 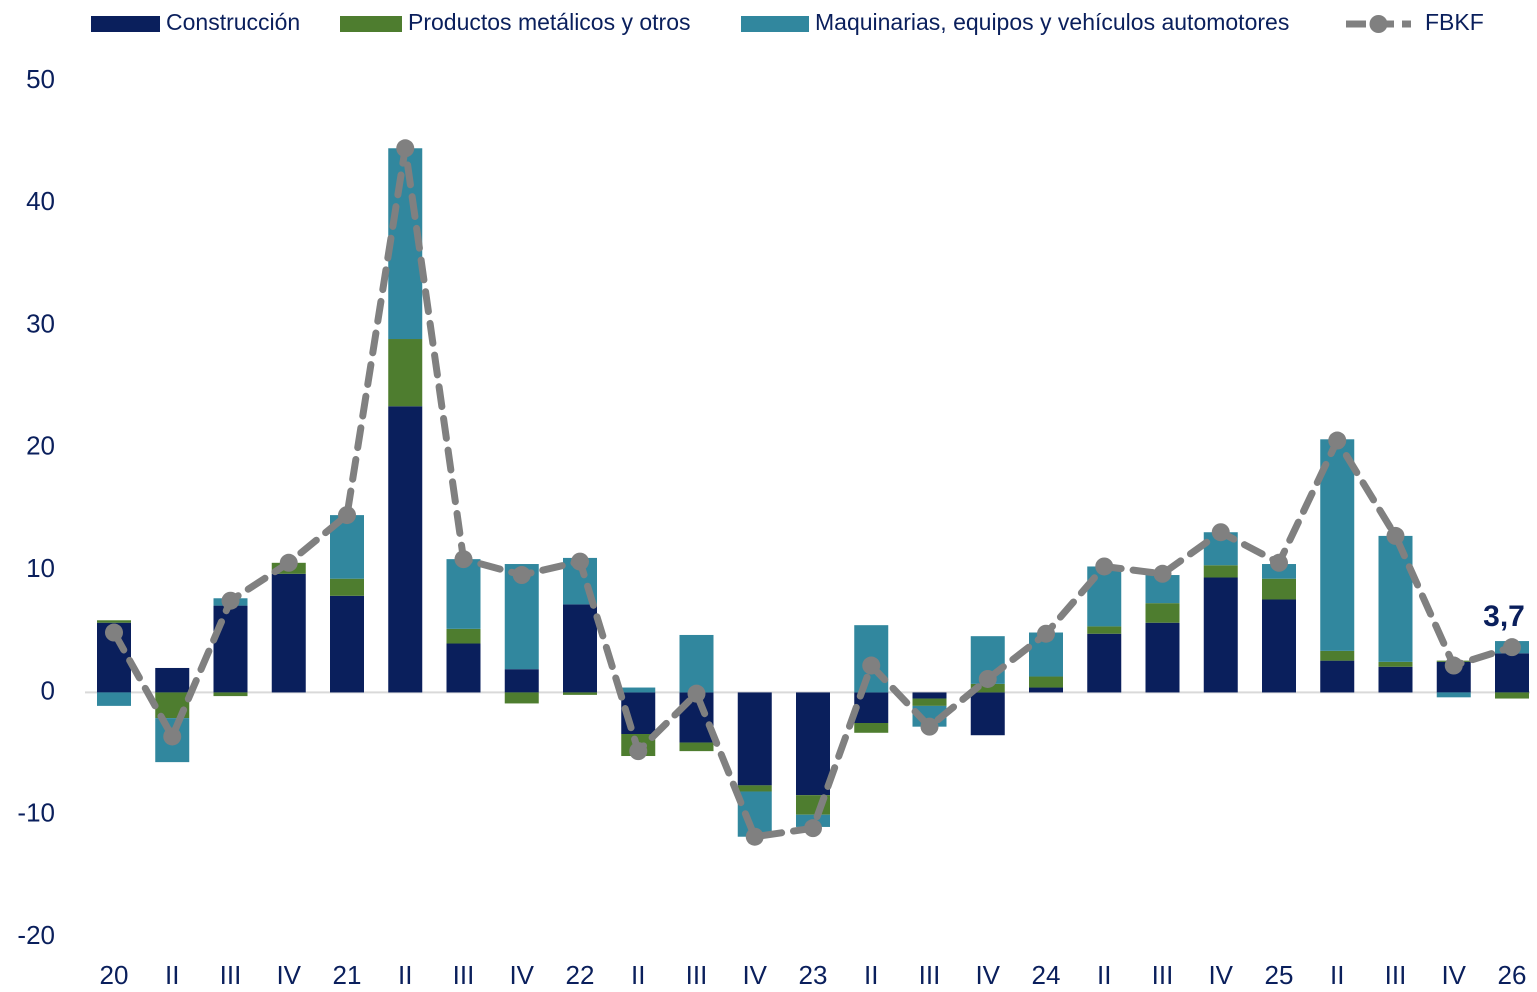 I want to click on x-tick-label: 24, so click(x=1046, y=975).